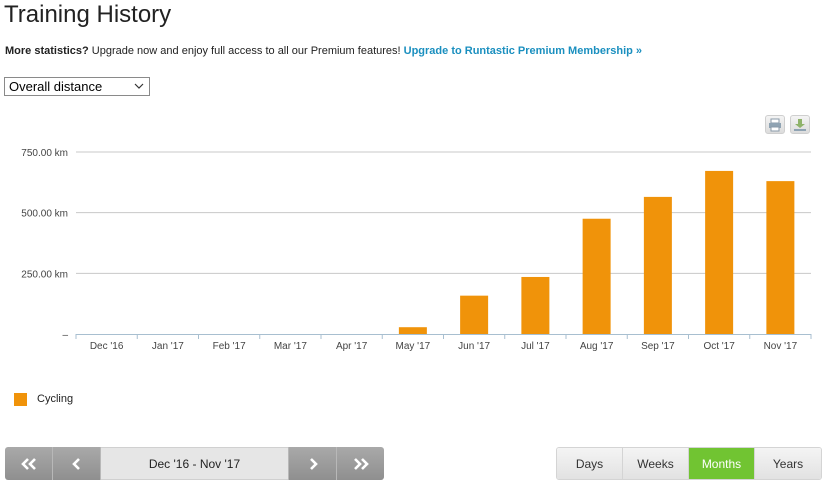  What do you see at coordinates (55, 399) in the screenshot?
I see `legend-label-cycling: Cycling` at bounding box center [55, 399].